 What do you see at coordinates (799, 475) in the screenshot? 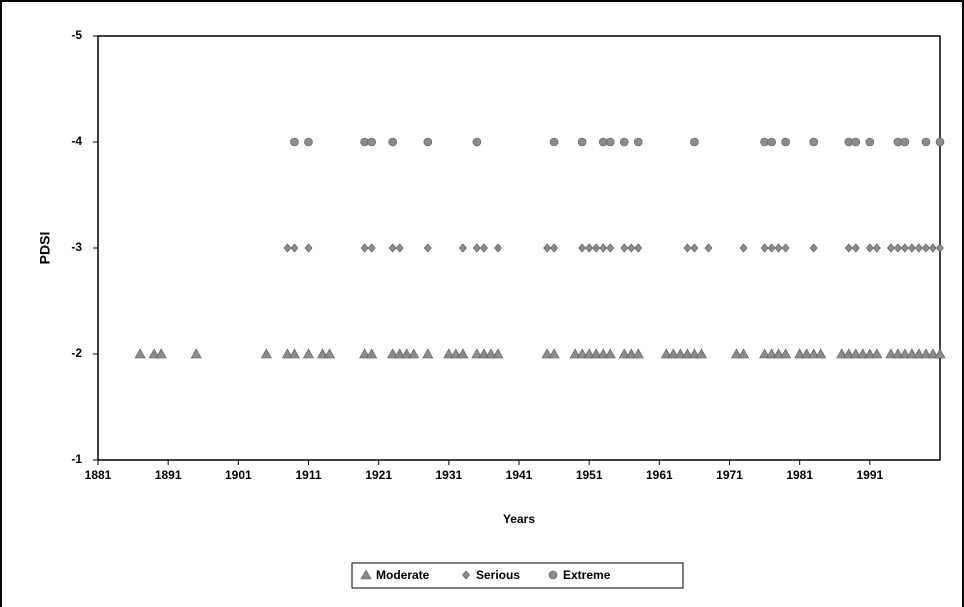
I see `x-tick-label: 1981` at bounding box center [799, 475].